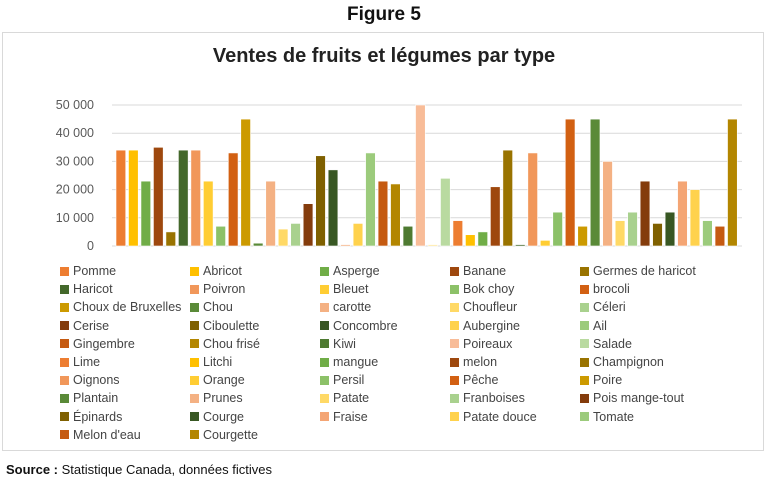 This screenshot has width=768, height=487. I want to click on legend-item: Cerise, so click(125, 326).